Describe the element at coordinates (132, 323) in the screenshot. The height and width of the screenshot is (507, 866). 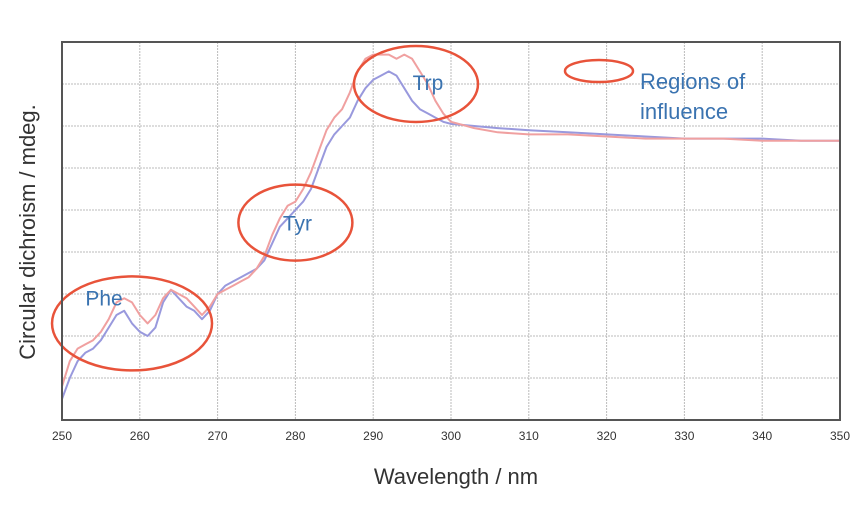
I see `region-ellipse-phe` at that location.